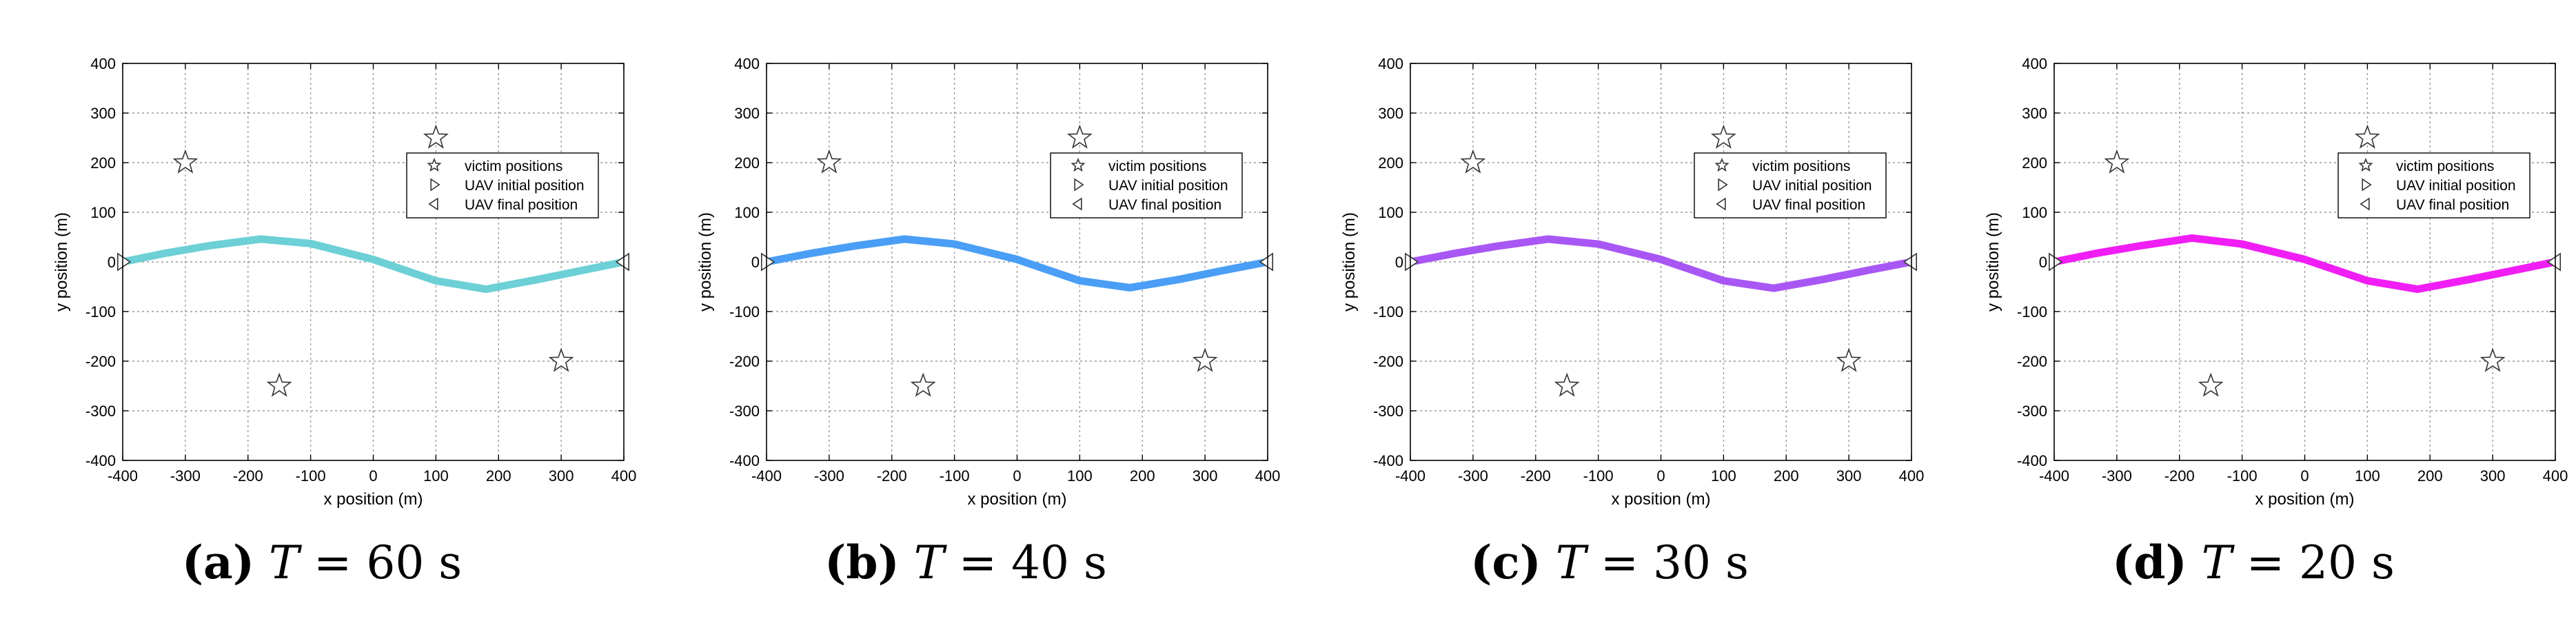  What do you see at coordinates (525, 186) in the screenshot?
I see `legend-label: UAV initial position` at bounding box center [525, 186].